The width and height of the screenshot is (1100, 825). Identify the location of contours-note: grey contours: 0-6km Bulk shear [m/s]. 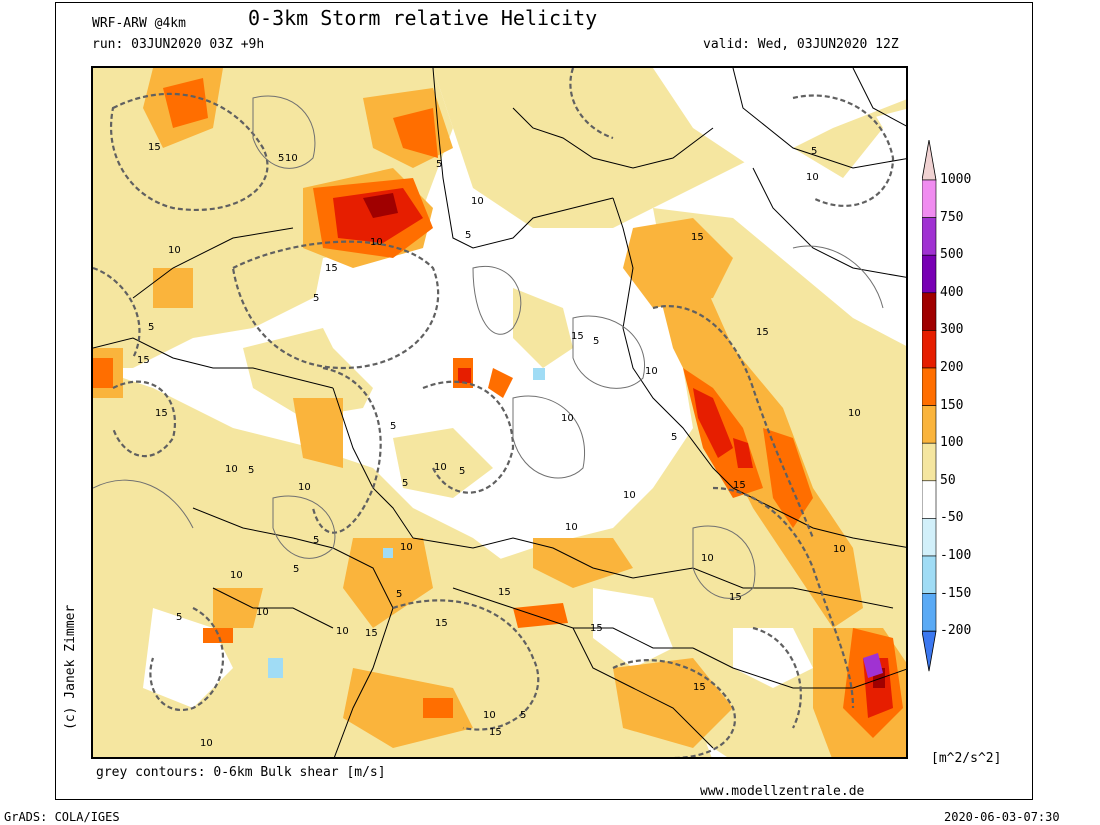
(241, 772).